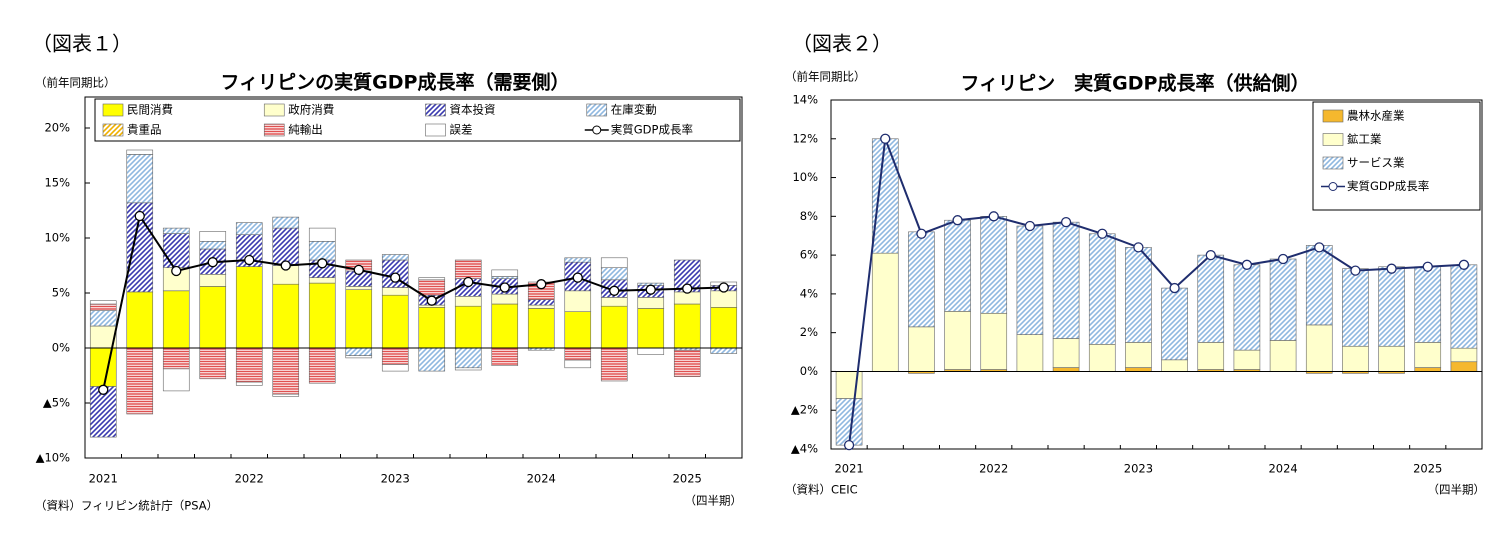 Image resolution: width=1512 pixels, height=540 pixels. What do you see at coordinates (1376, 163) in the screenshot?
I see `legend-label: サービス業` at bounding box center [1376, 163].